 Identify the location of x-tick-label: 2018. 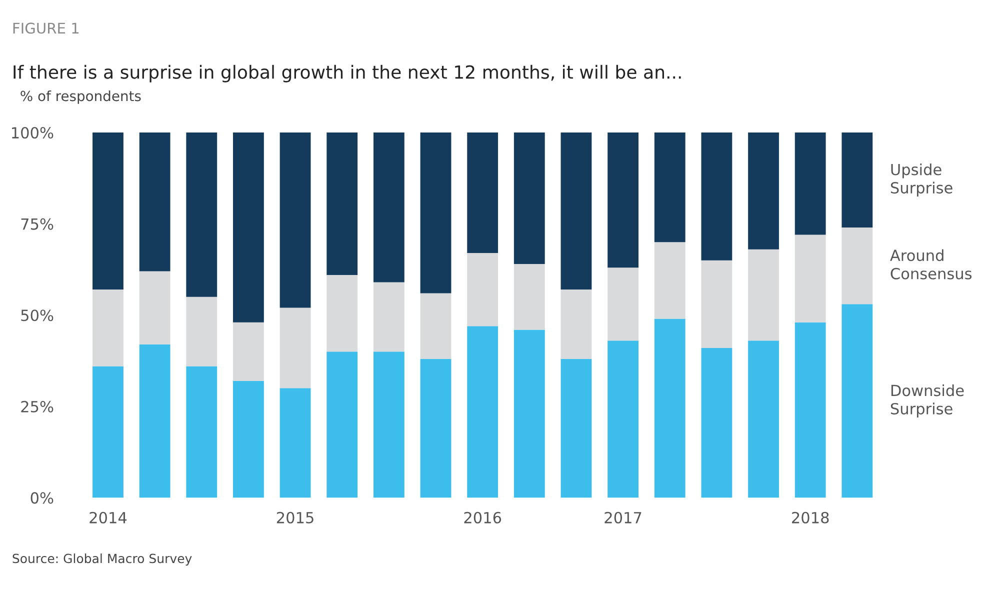
(810, 518).